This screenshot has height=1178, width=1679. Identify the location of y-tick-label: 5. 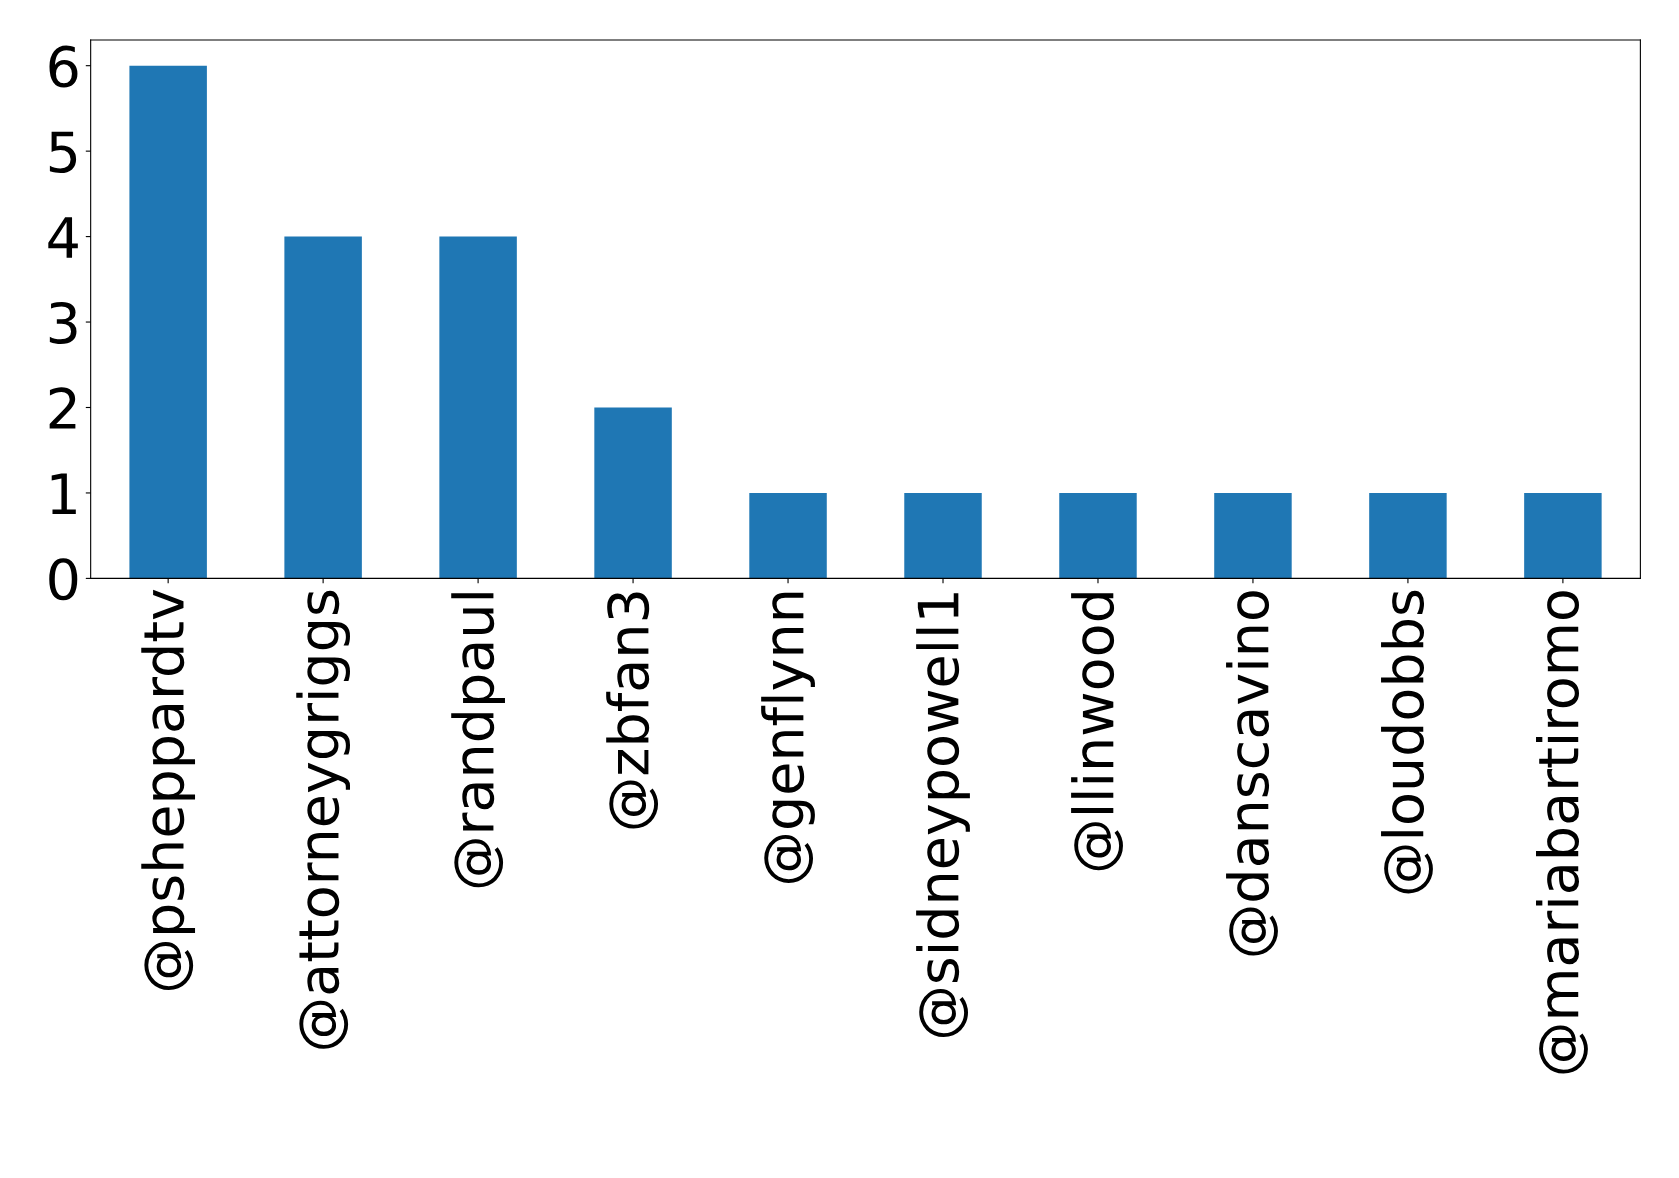
(63, 152).